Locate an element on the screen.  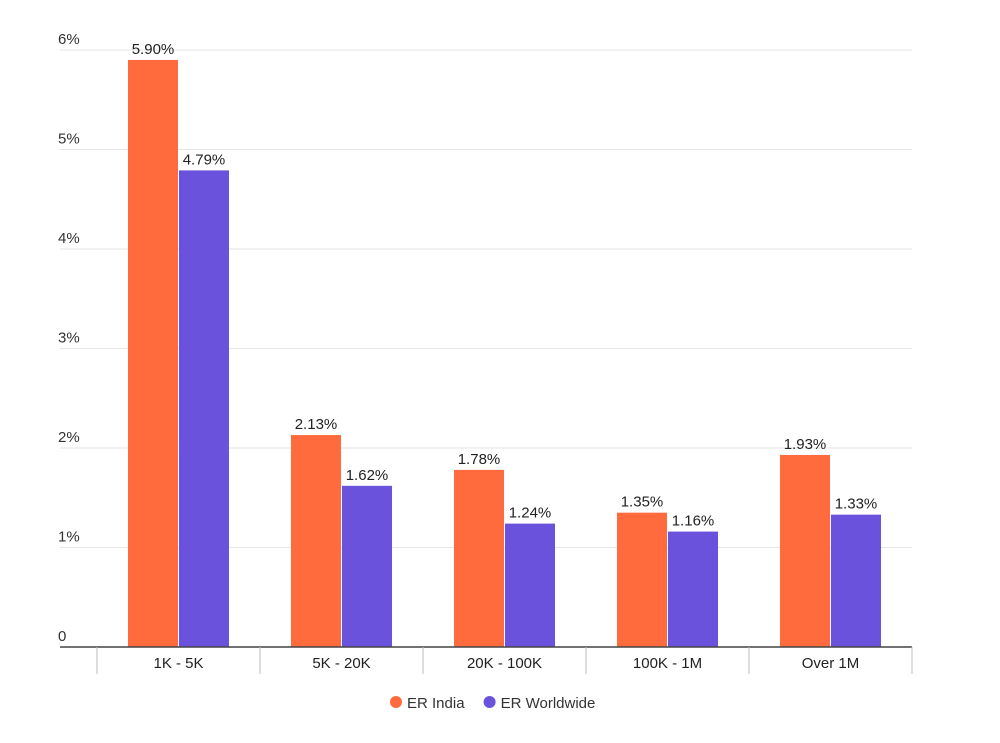
y-tick-label: 1% is located at coordinates (69, 537).